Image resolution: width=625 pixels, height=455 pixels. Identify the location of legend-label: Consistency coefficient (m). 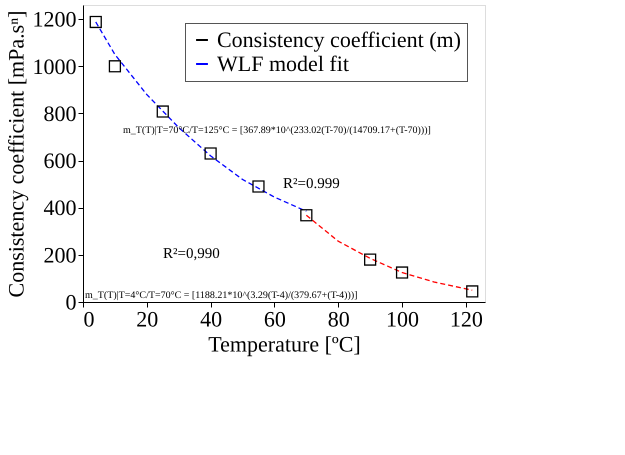
(339, 39).